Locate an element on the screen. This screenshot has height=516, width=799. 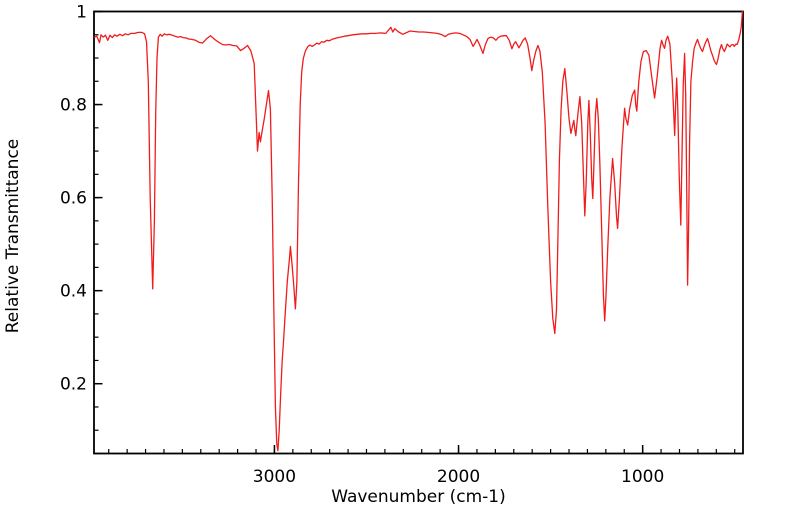
x-axis-label: Wavenumber (cm-1) is located at coordinates (418, 497).